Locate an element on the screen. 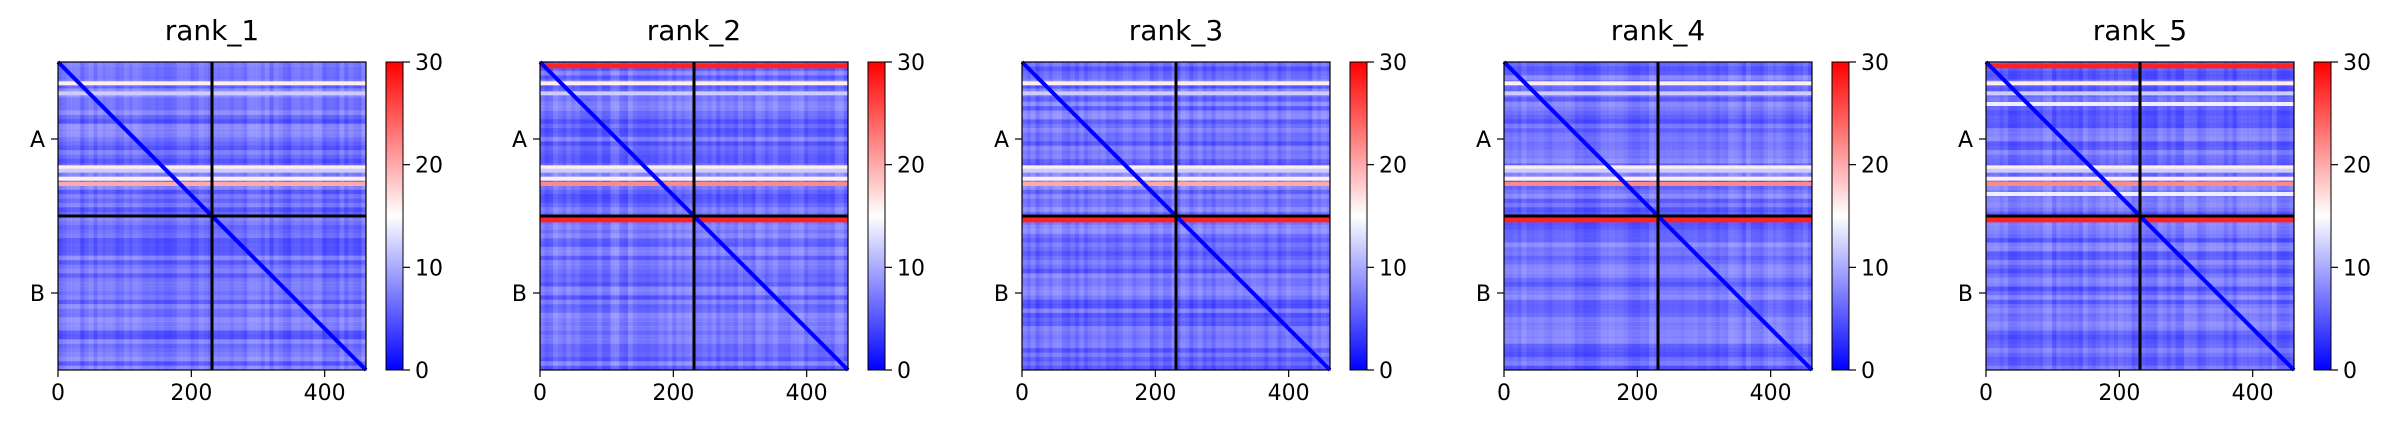 The width and height of the screenshot is (2401, 438). panel-title: rank_1 is located at coordinates (212, 30).